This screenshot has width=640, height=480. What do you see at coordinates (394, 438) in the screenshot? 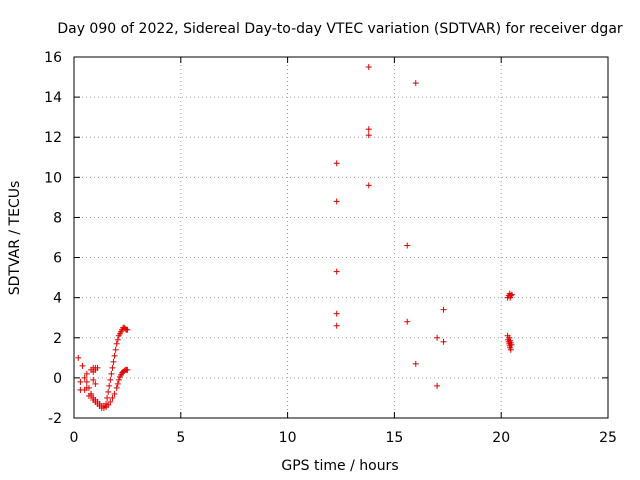
I see `x-tick-label: 15` at bounding box center [394, 438].